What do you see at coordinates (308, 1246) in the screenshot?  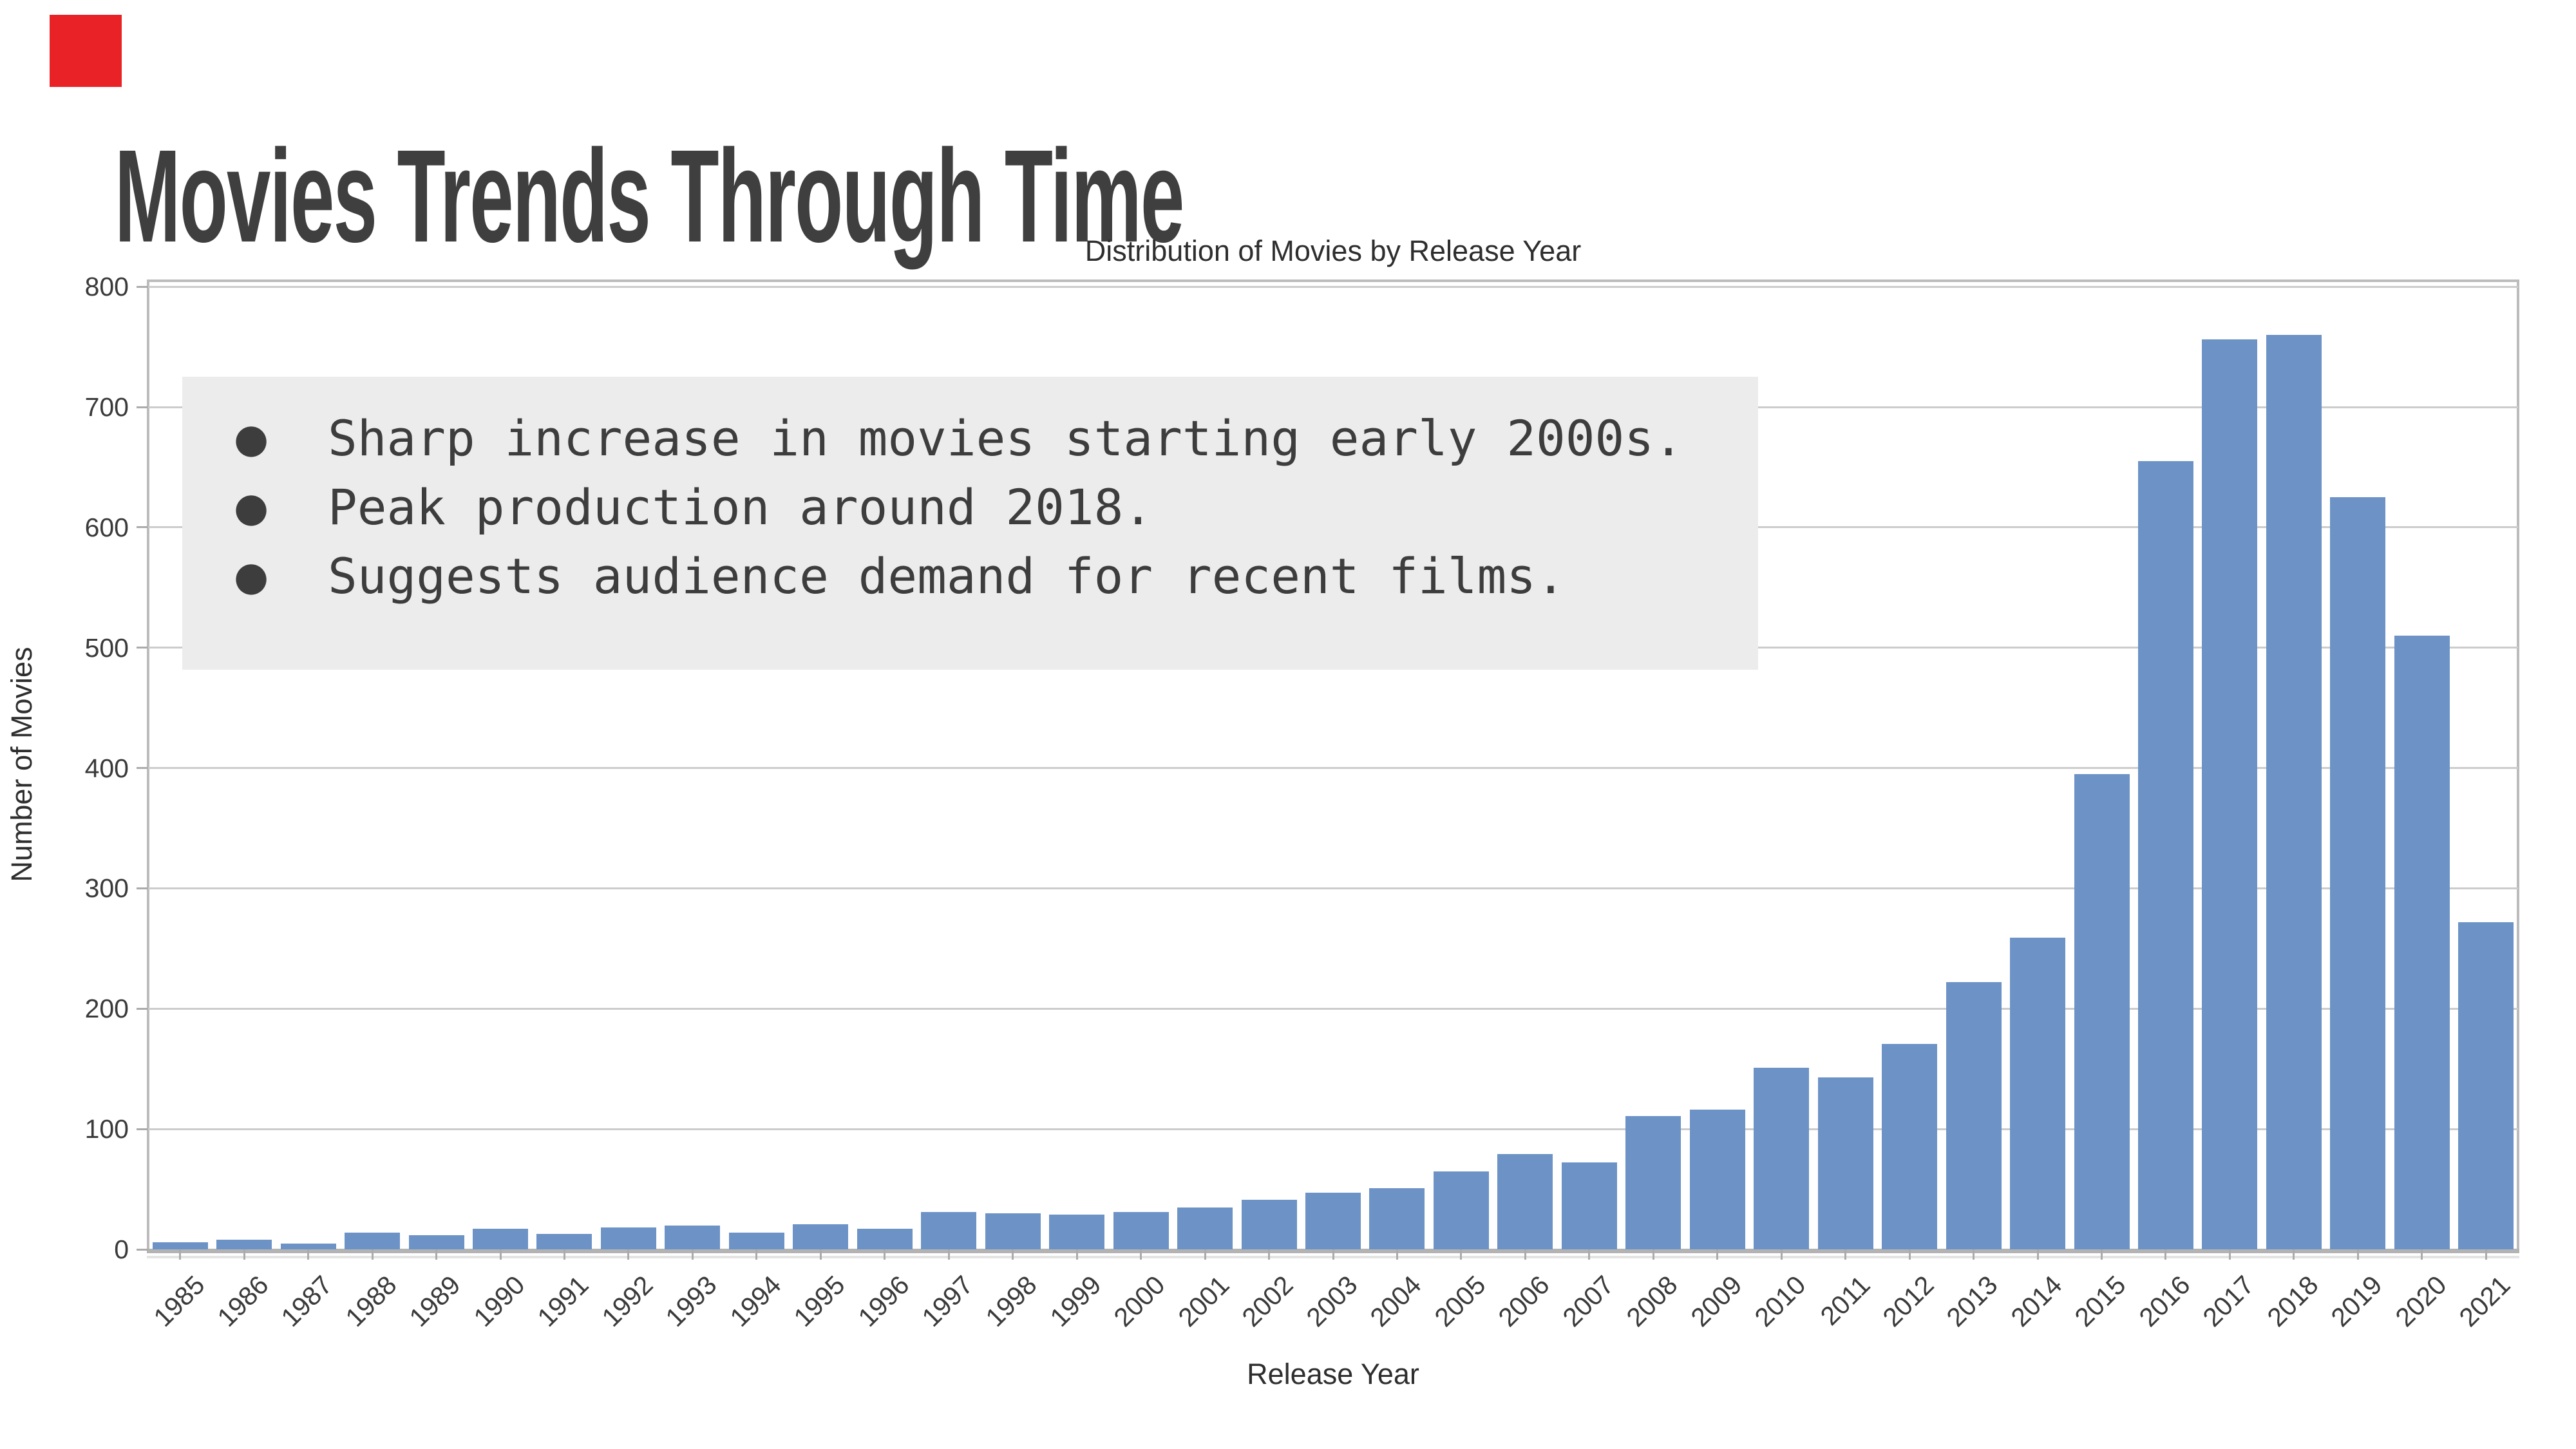 I see `bar-1987` at bounding box center [308, 1246].